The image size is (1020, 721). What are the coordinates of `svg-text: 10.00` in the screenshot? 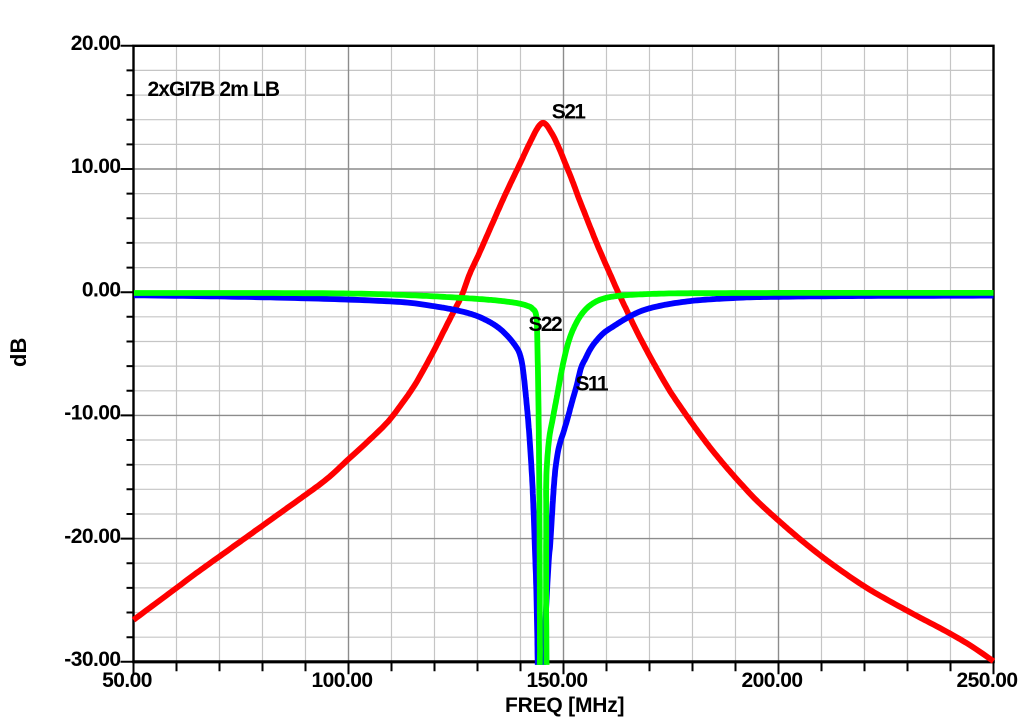 It's located at (96, 166).